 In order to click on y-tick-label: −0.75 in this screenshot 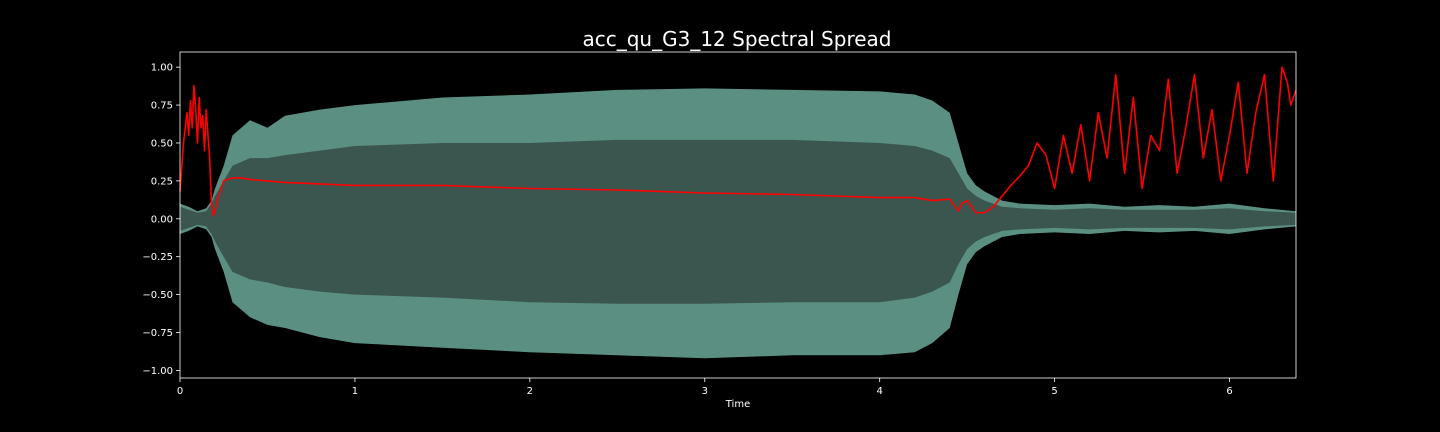, I will do `click(157, 333)`.